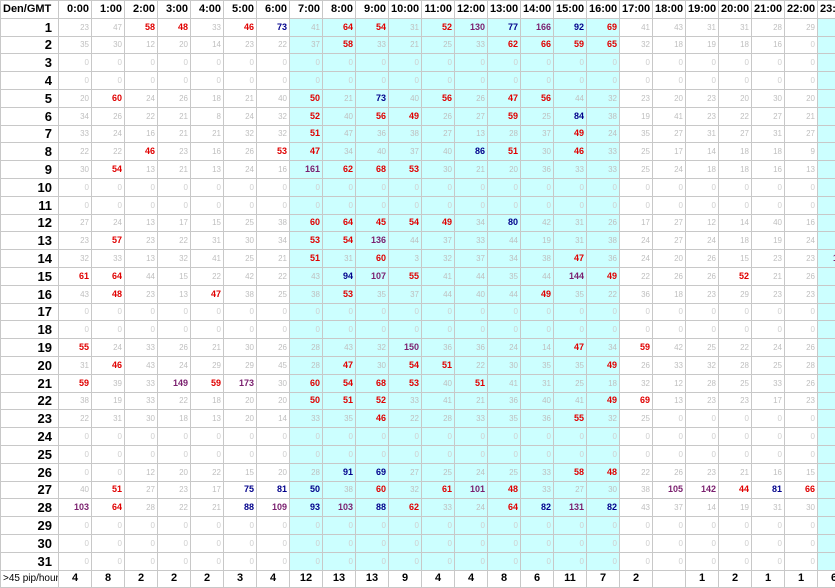  What do you see at coordinates (240, 579) in the screenshot?
I see `footer-count: 3` at bounding box center [240, 579].